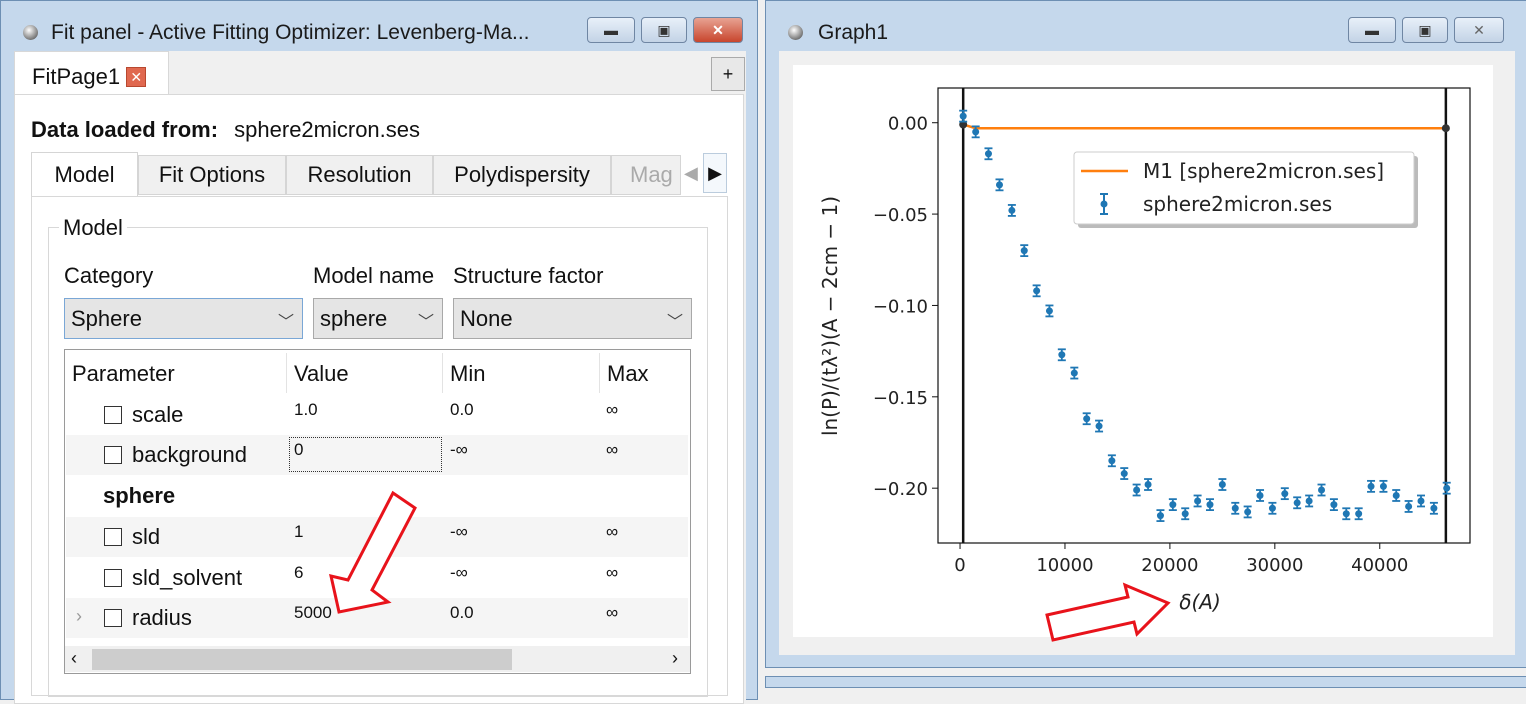 Image resolution: width=1526 pixels, height=704 pixels. Describe the element at coordinates (109, 275) in the screenshot. I see `category-label: Category` at that location.